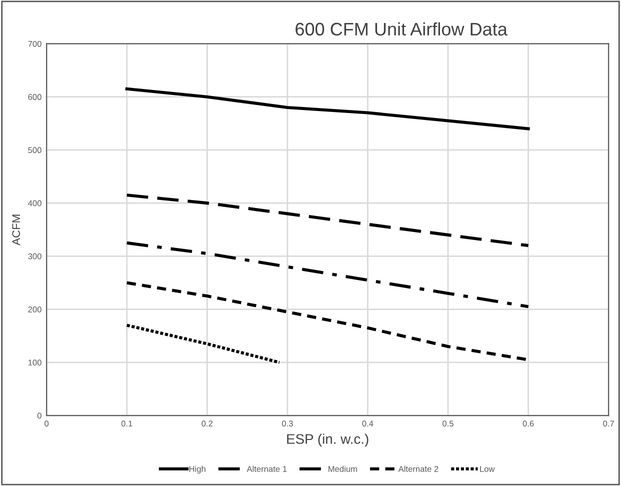 Image resolution: width=621 pixels, height=486 pixels. Describe the element at coordinates (126, 423) in the screenshot. I see `x-tick-label: 0.1` at that location.